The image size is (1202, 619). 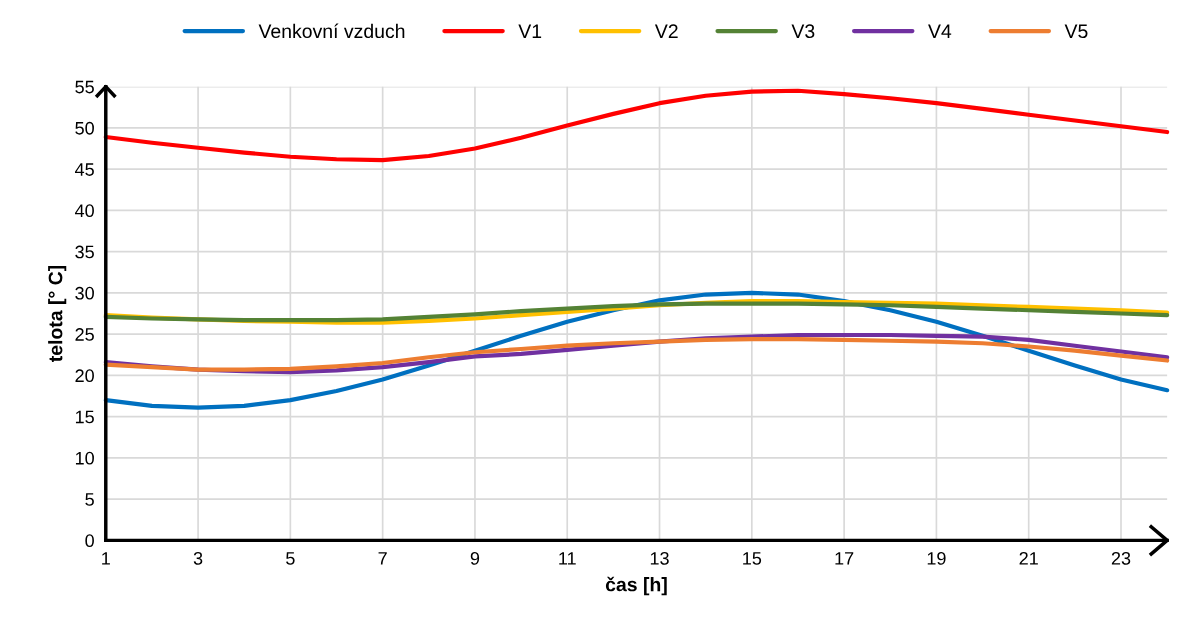 What do you see at coordinates (331, 31) in the screenshot?
I see `legend-label: Venkovní vzduch` at bounding box center [331, 31].